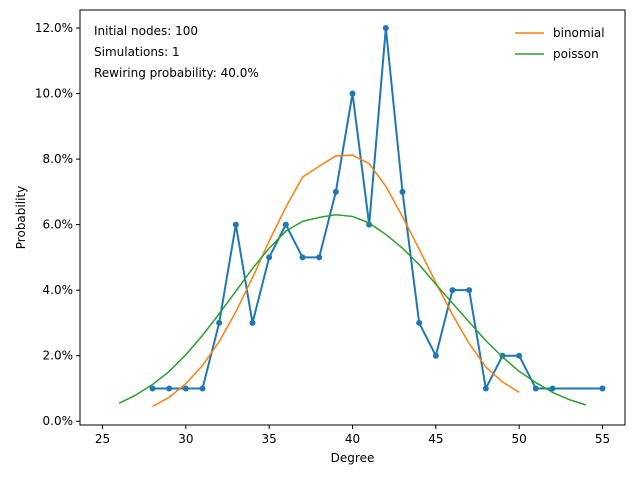 The image size is (640, 480). I want to click on legend: binomial poisson, so click(560, 43).